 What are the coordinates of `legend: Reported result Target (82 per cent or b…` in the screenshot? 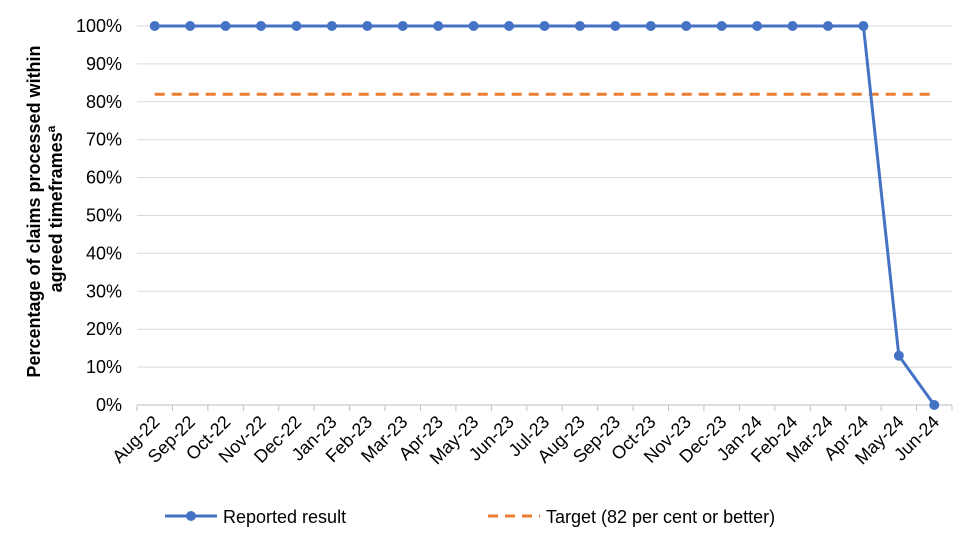 It's located at (470, 517).